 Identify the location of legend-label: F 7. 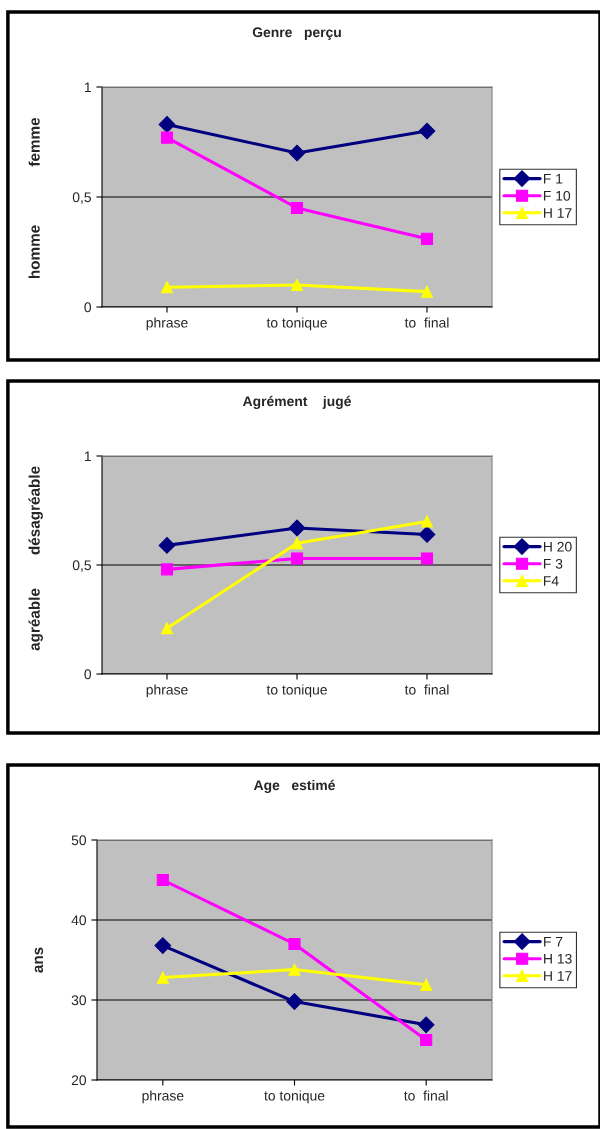
(553, 941).